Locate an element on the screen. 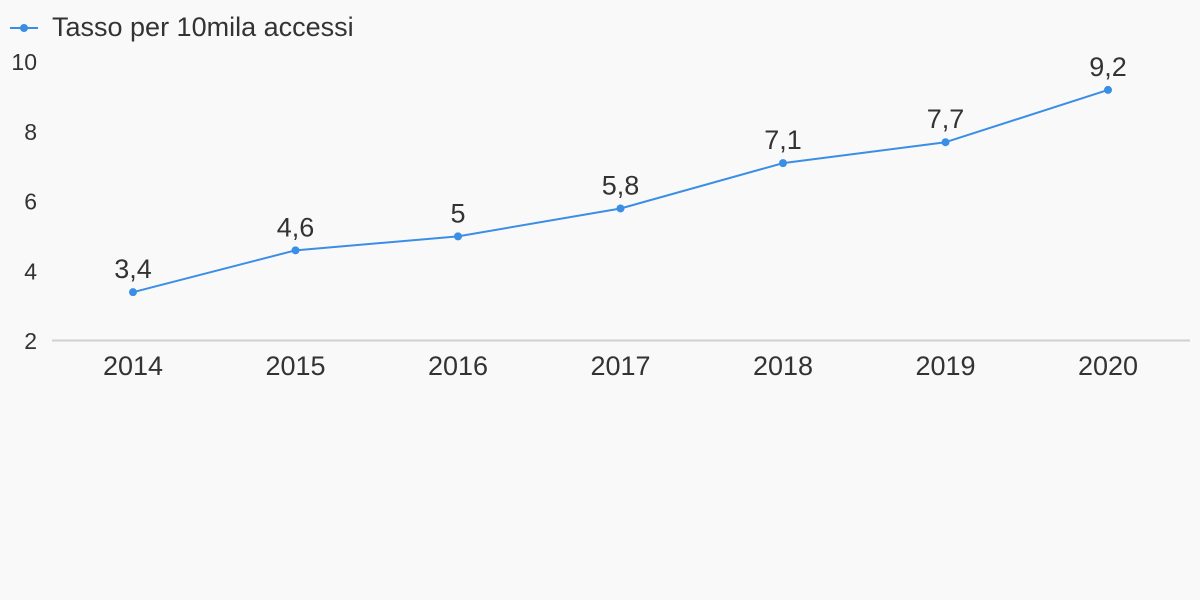 The height and width of the screenshot is (600, 1200). data-label: 5 is located at coordinates (457, 213).